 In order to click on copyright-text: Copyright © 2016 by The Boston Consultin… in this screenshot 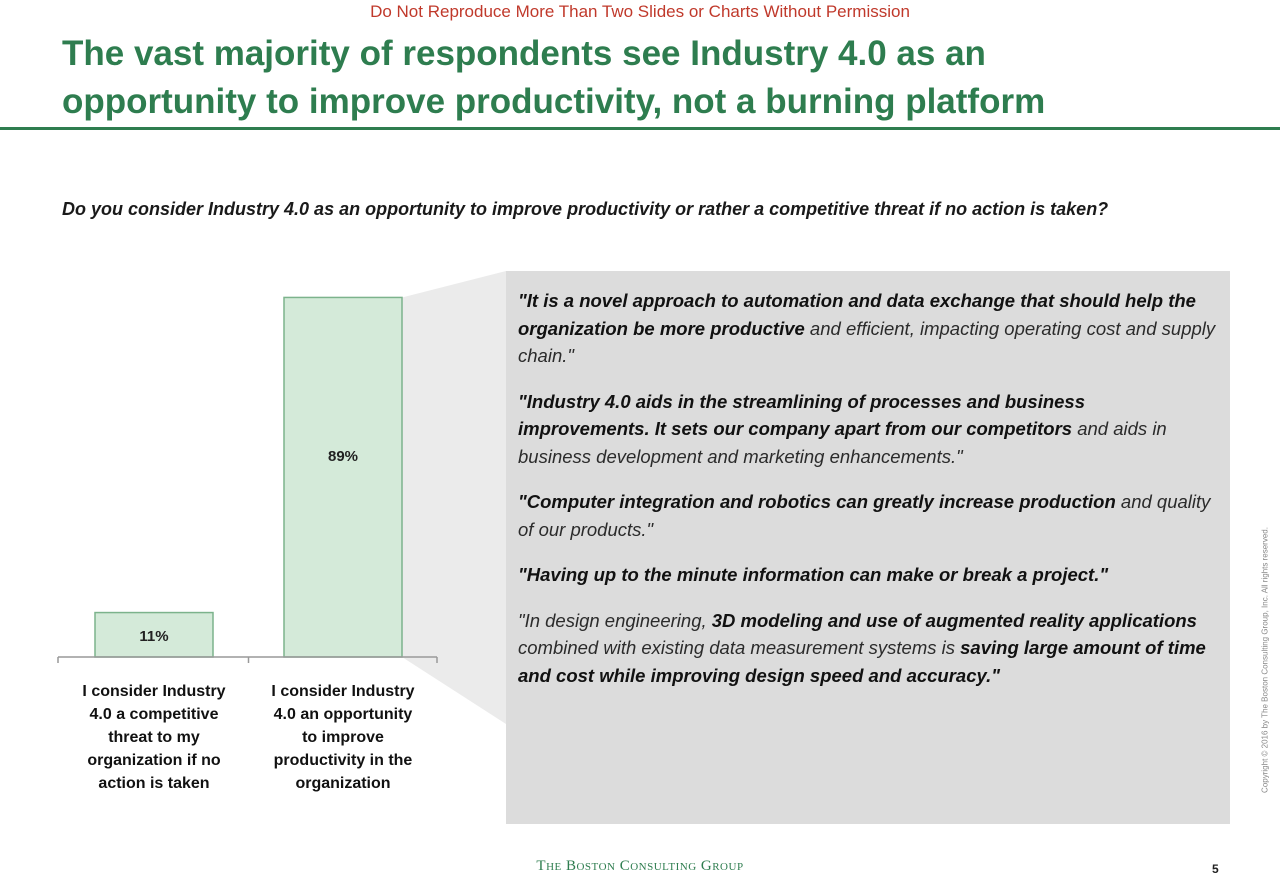, I will do `click(1265, 660)`.